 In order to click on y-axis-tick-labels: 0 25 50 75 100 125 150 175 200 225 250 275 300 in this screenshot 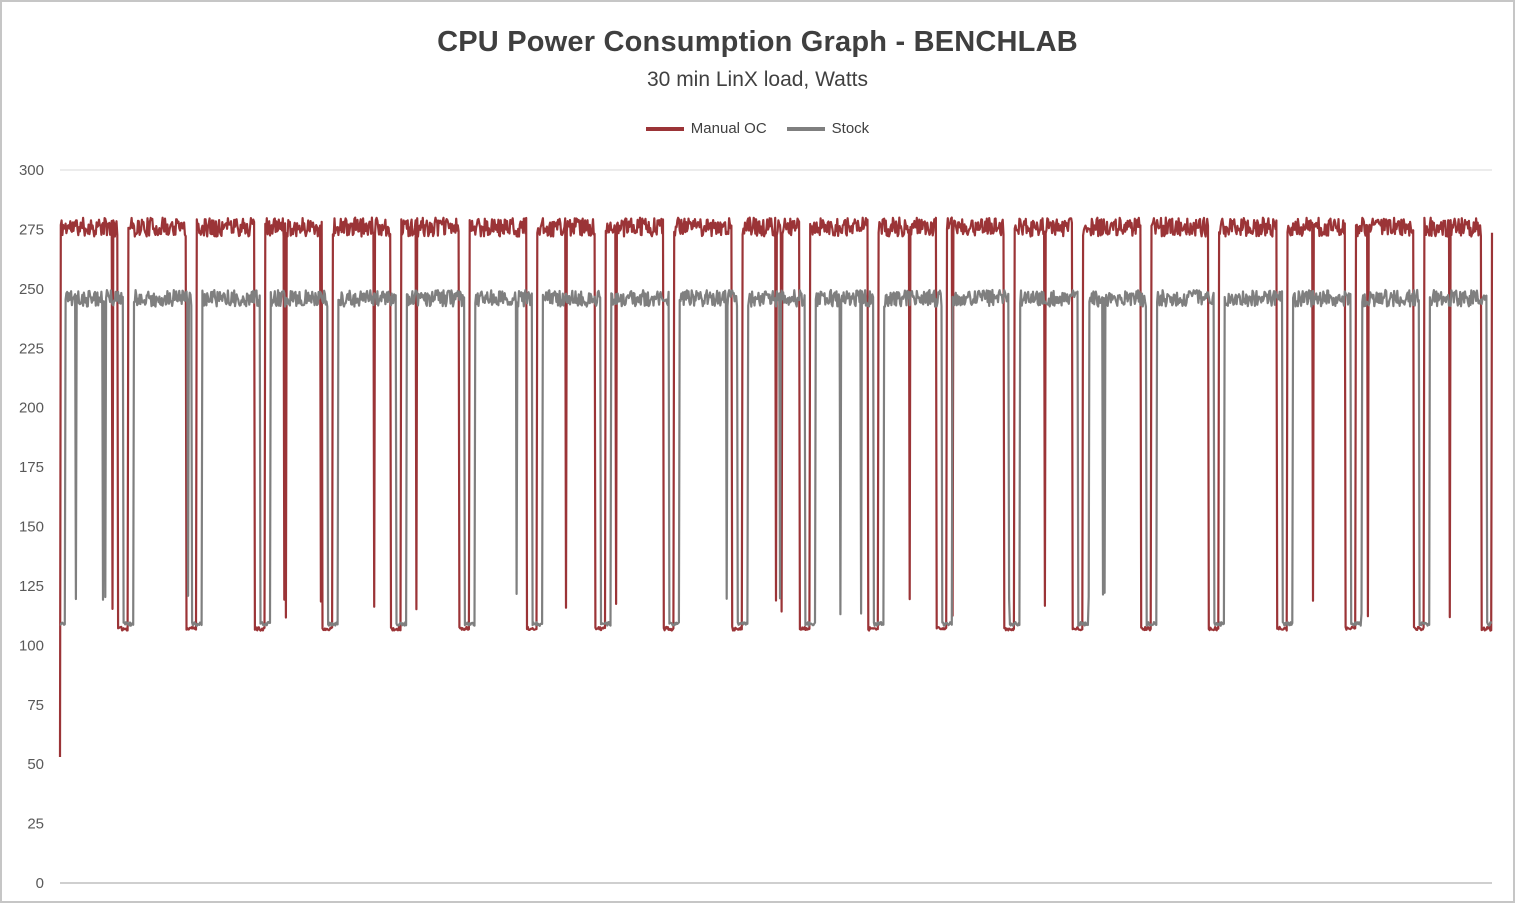, I will do `click(31, 527)`.